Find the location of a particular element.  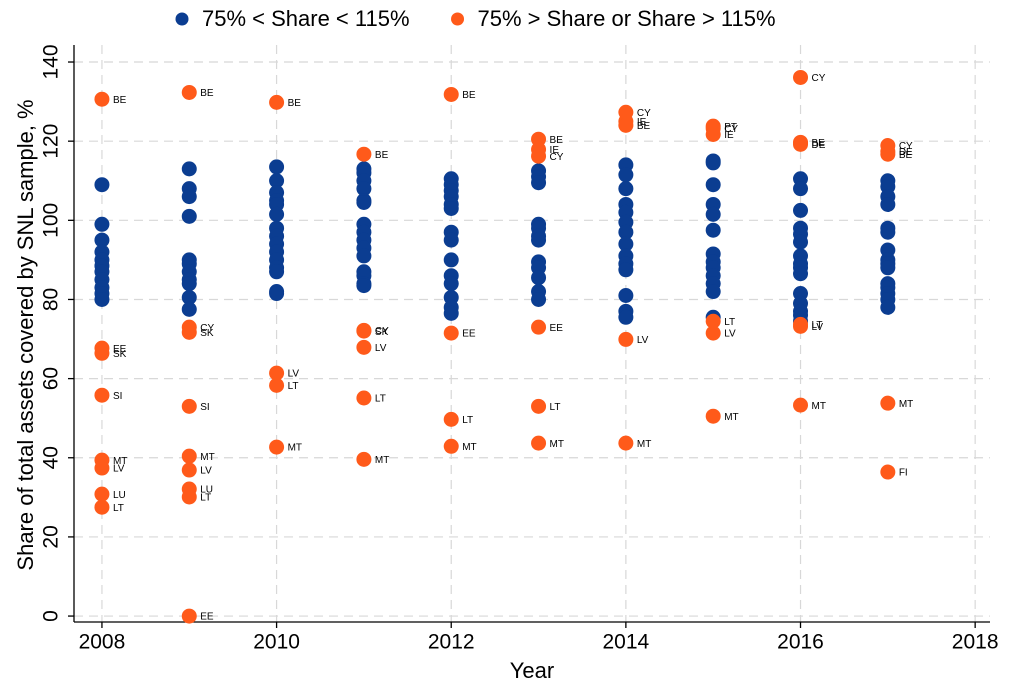

x-tick-label: 2008 is located at coordinates (102, 642).